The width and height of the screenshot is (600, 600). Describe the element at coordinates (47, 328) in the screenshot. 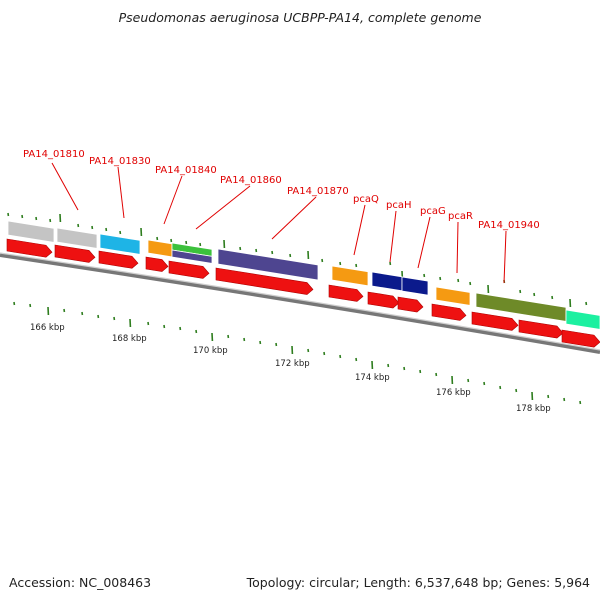

I see `scale-label: 166 kbp` at that location.